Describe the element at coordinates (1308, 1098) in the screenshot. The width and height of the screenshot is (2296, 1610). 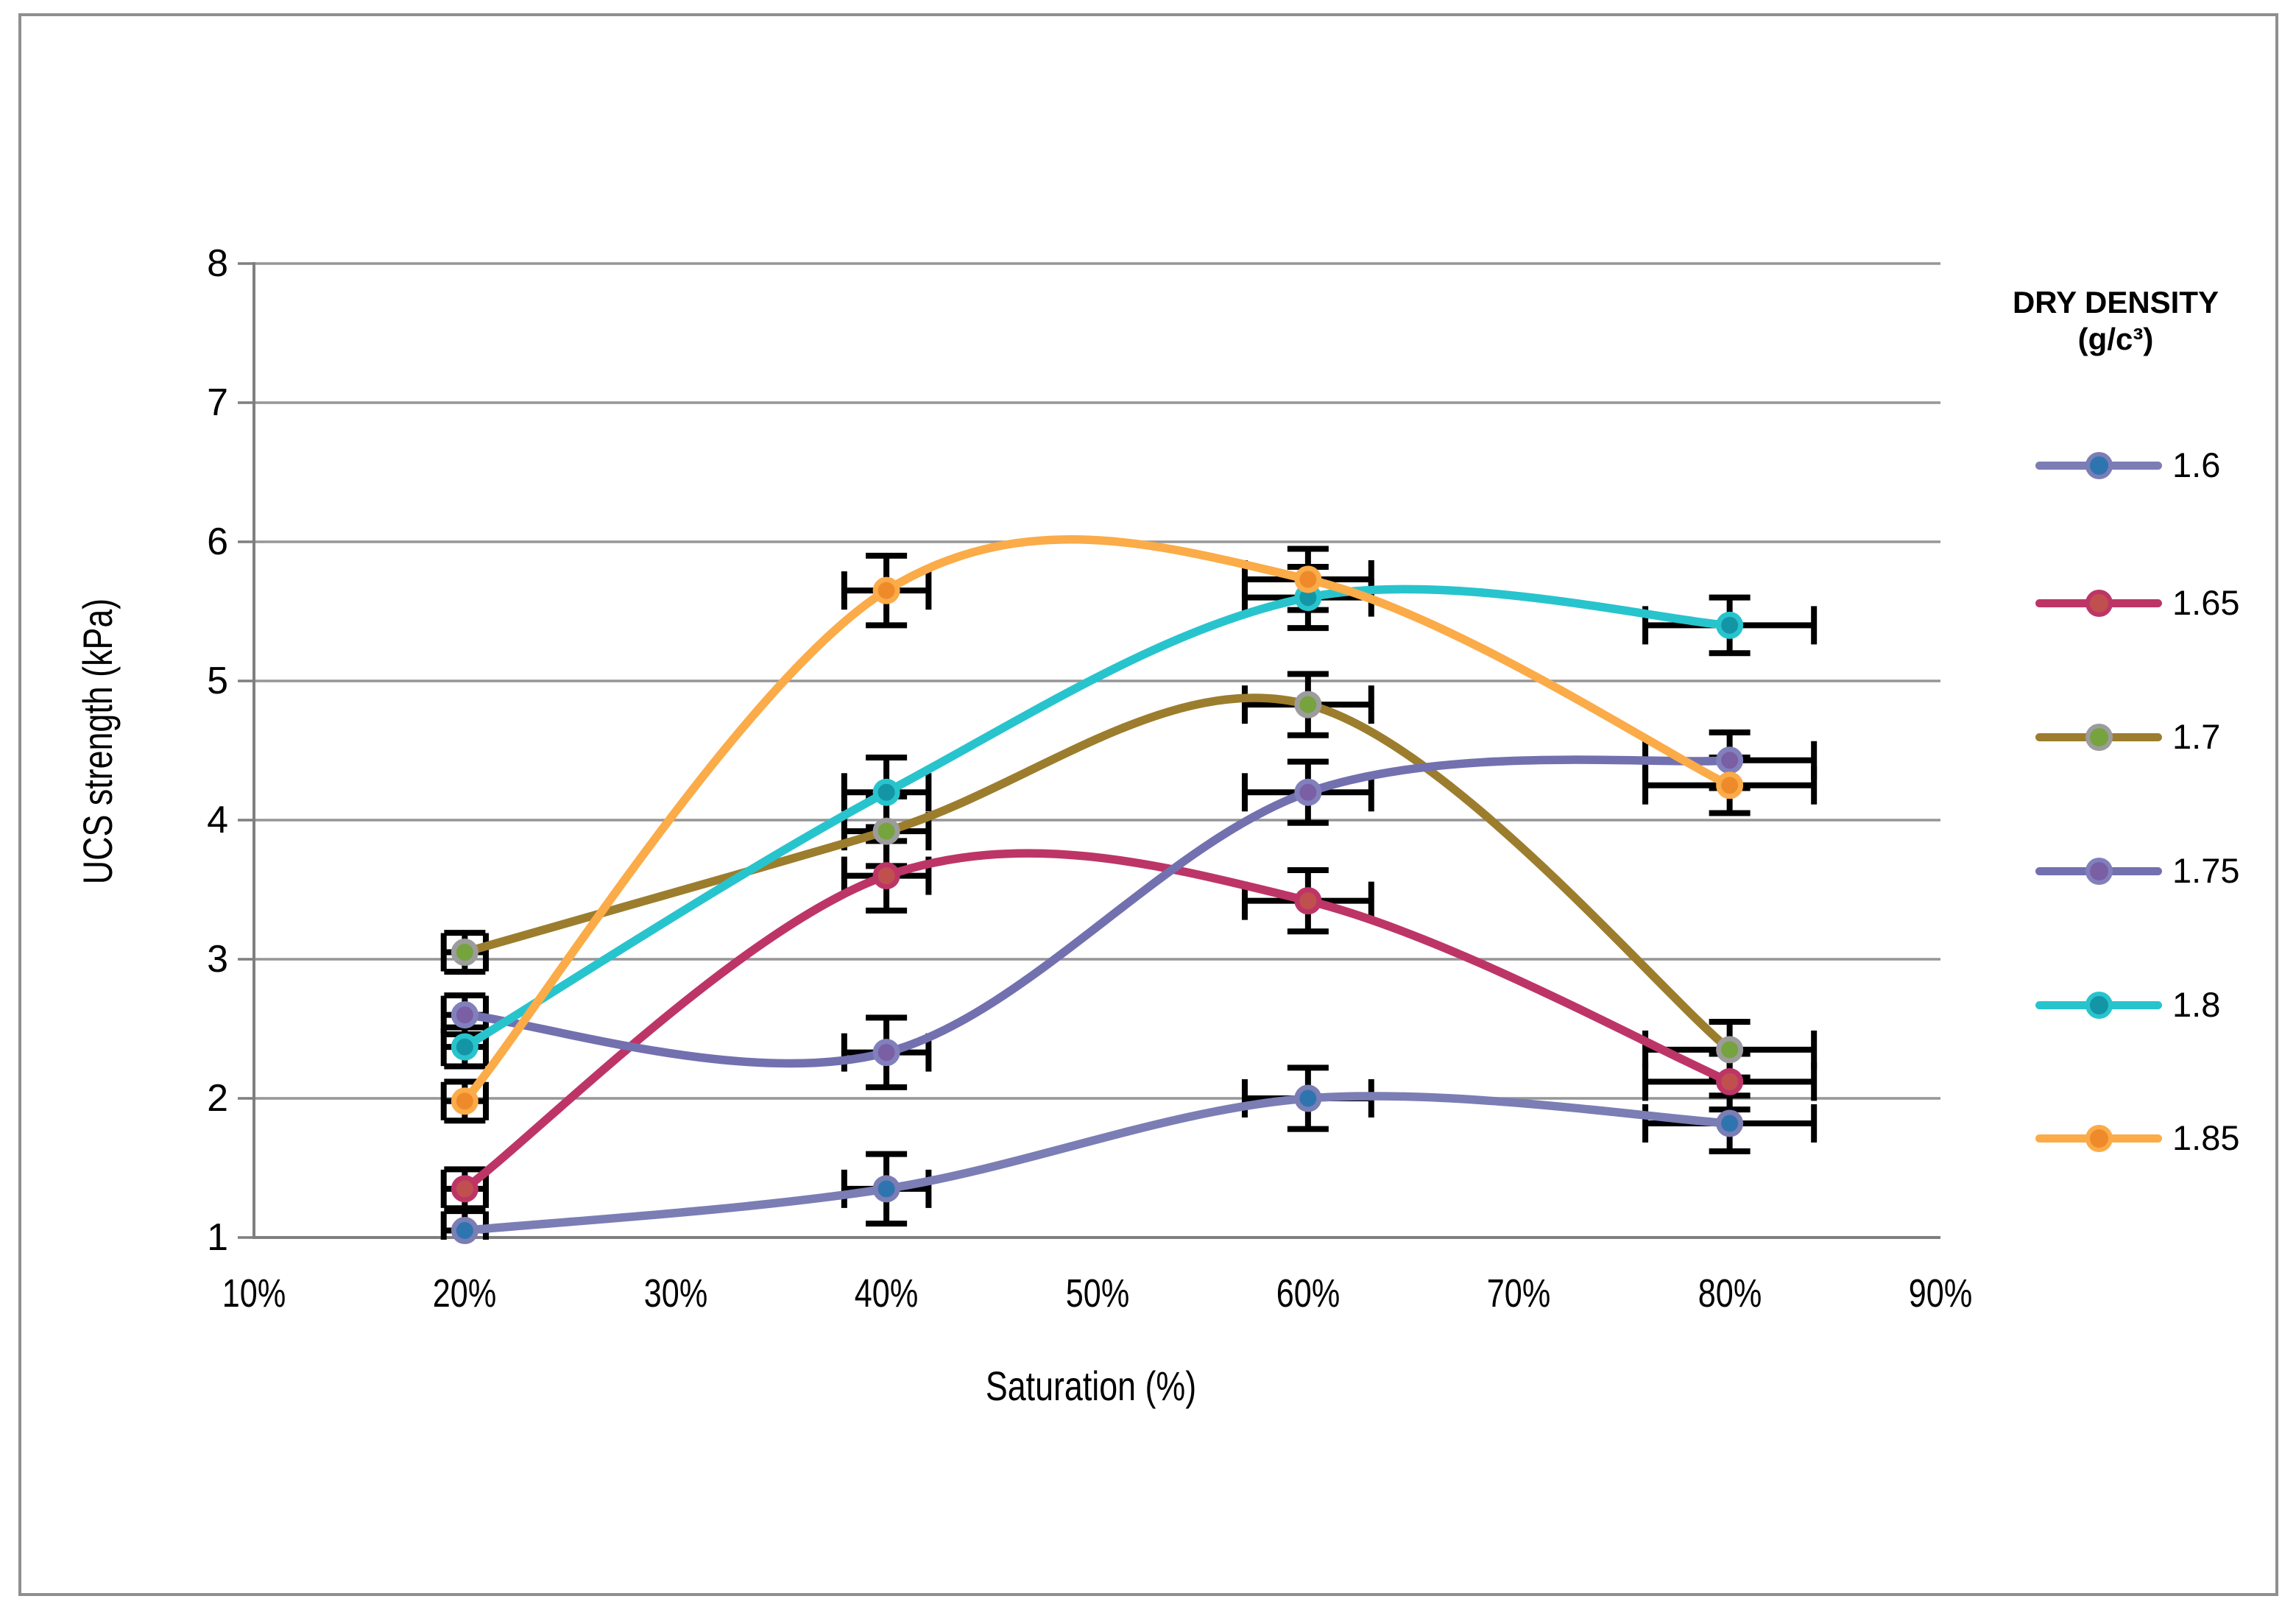
I see `data-point-1.6-60` at that location.